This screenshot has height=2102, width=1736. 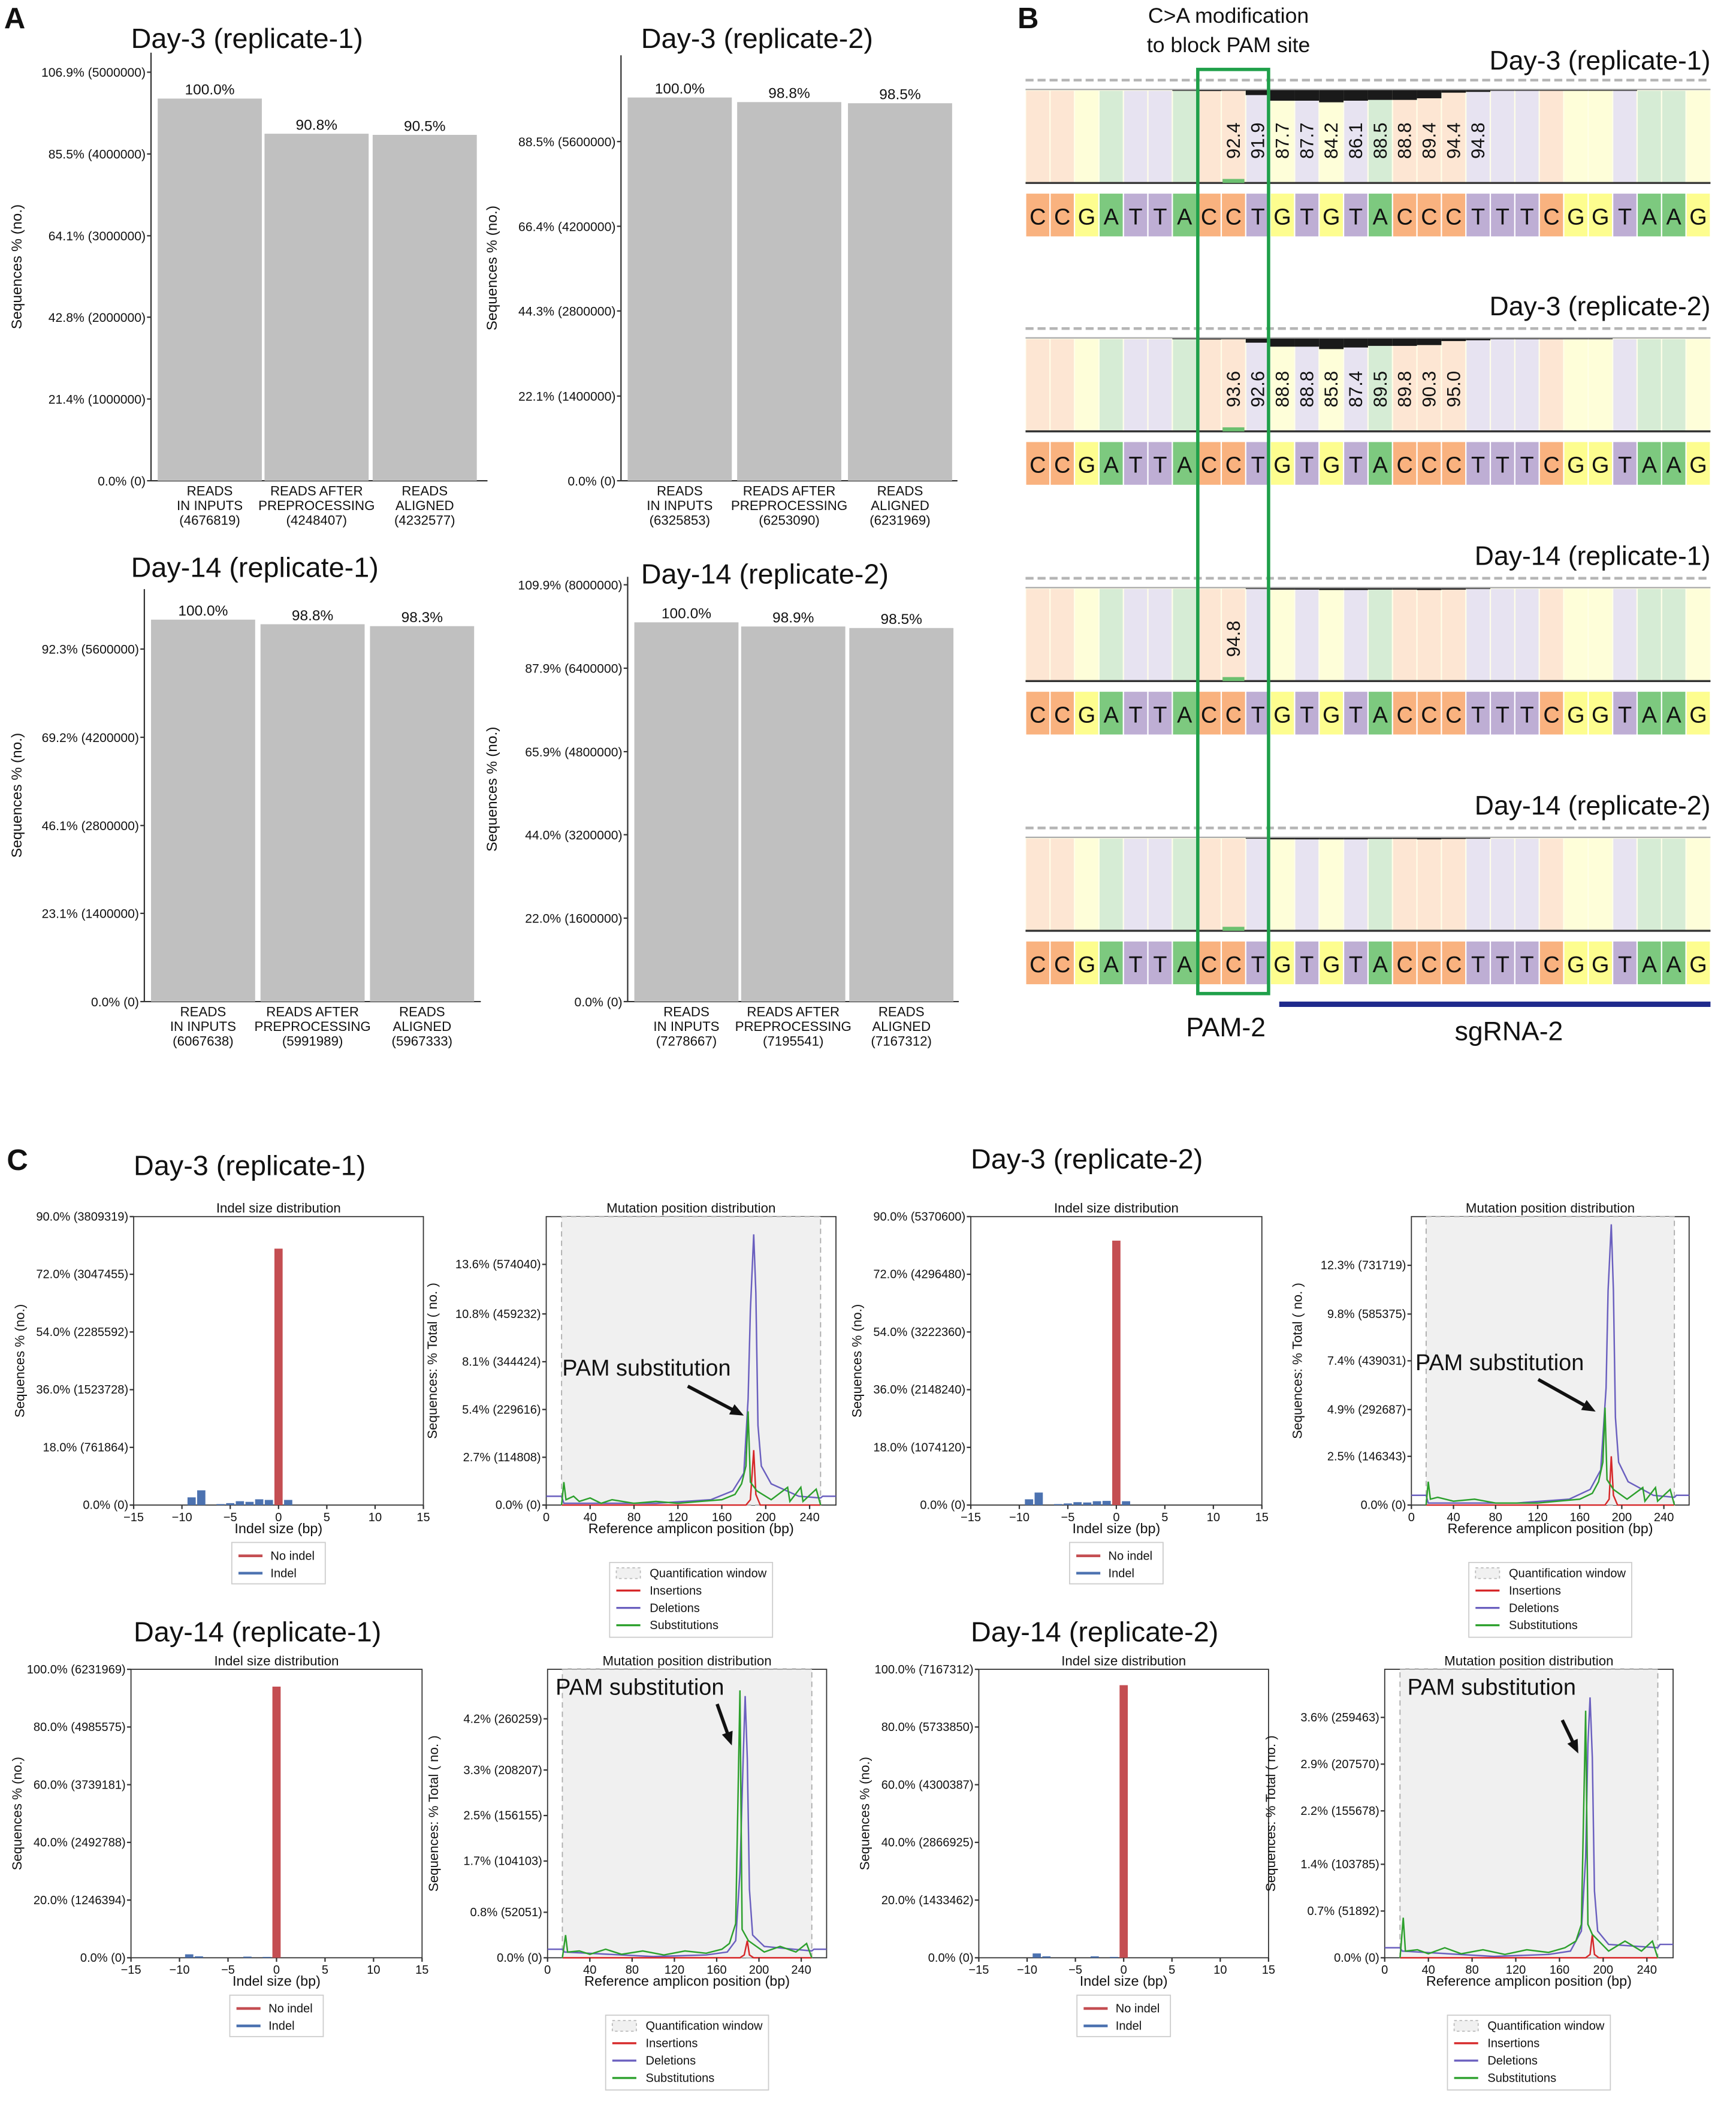 What do you see at coordinates (1601, 306) in the screenshot?
I see `row-title: Day-3 (replicate-2)` at bounding box center [1601, 306].